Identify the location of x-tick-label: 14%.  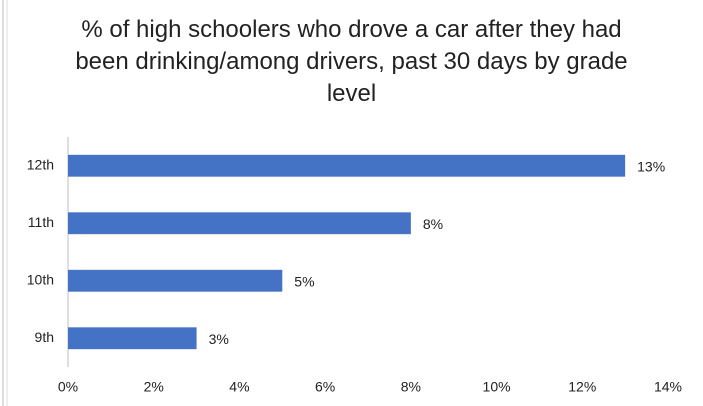
(668, 387).